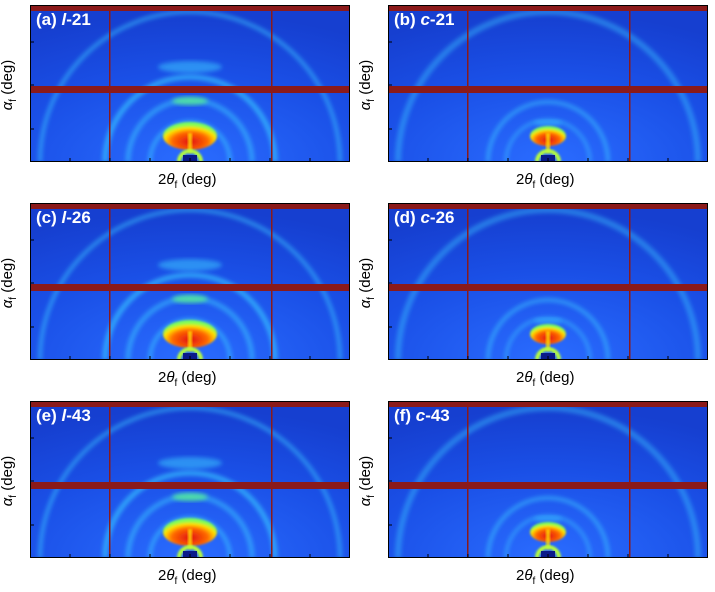  Describe the element at coordinates (424, 217) in the screenshot. I see `panel-title: (d) c-26` at that location.